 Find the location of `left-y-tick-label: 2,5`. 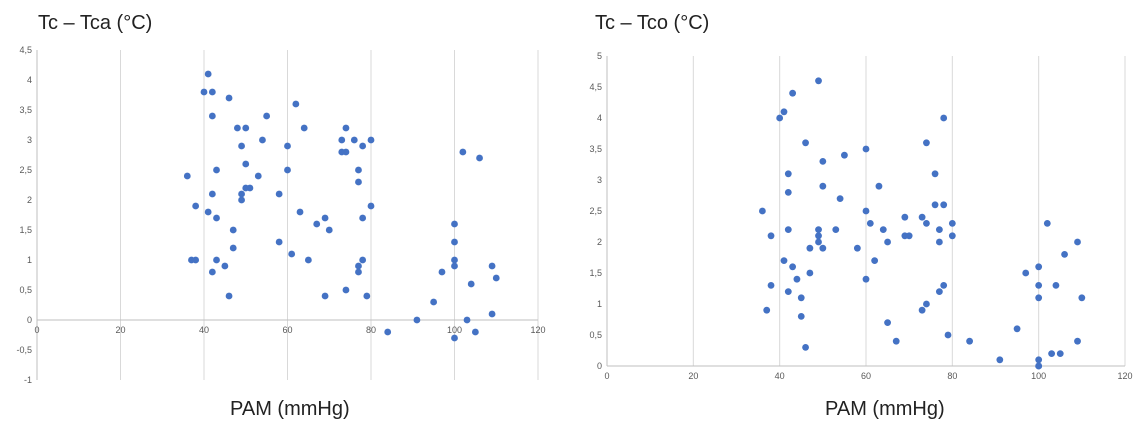

left-y-tick-label: 2,5 is located at coordinates (25, 170).